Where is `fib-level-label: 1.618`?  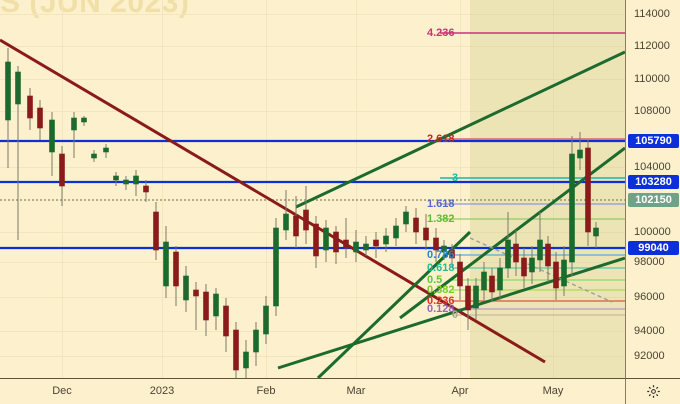 fib-level-label: 1.618 is located at coordinates (441, 204).